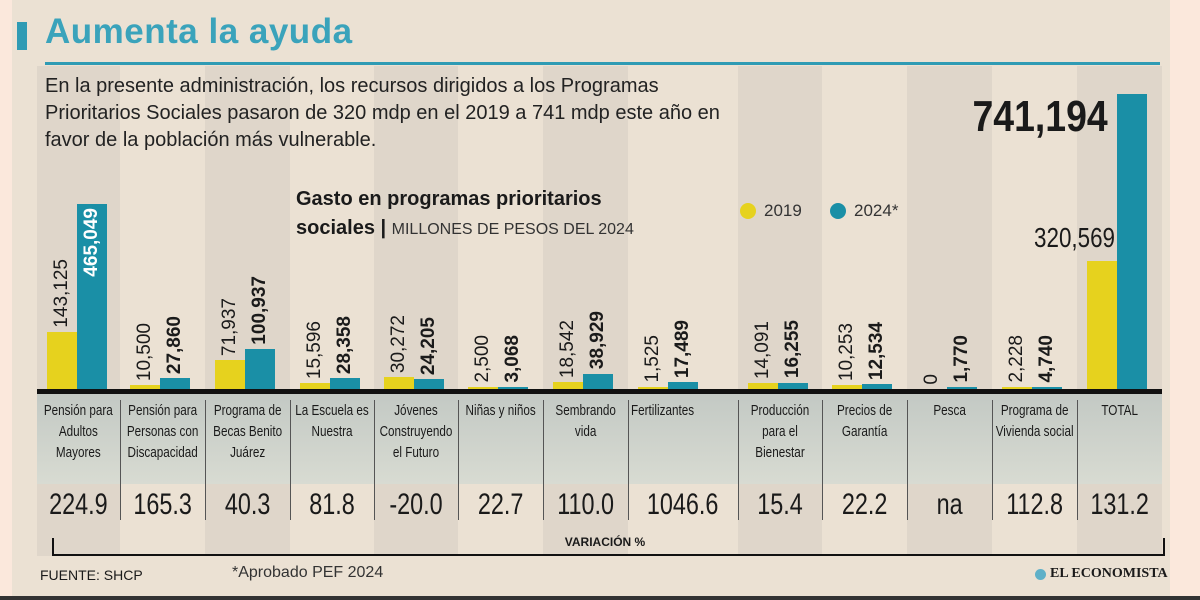 Image resolution: width=1200 pixels, height=600 pixels. Describe the element at coordinates (1034, 504) in the screenshot. I see `variation-value: 112.8` at that location.